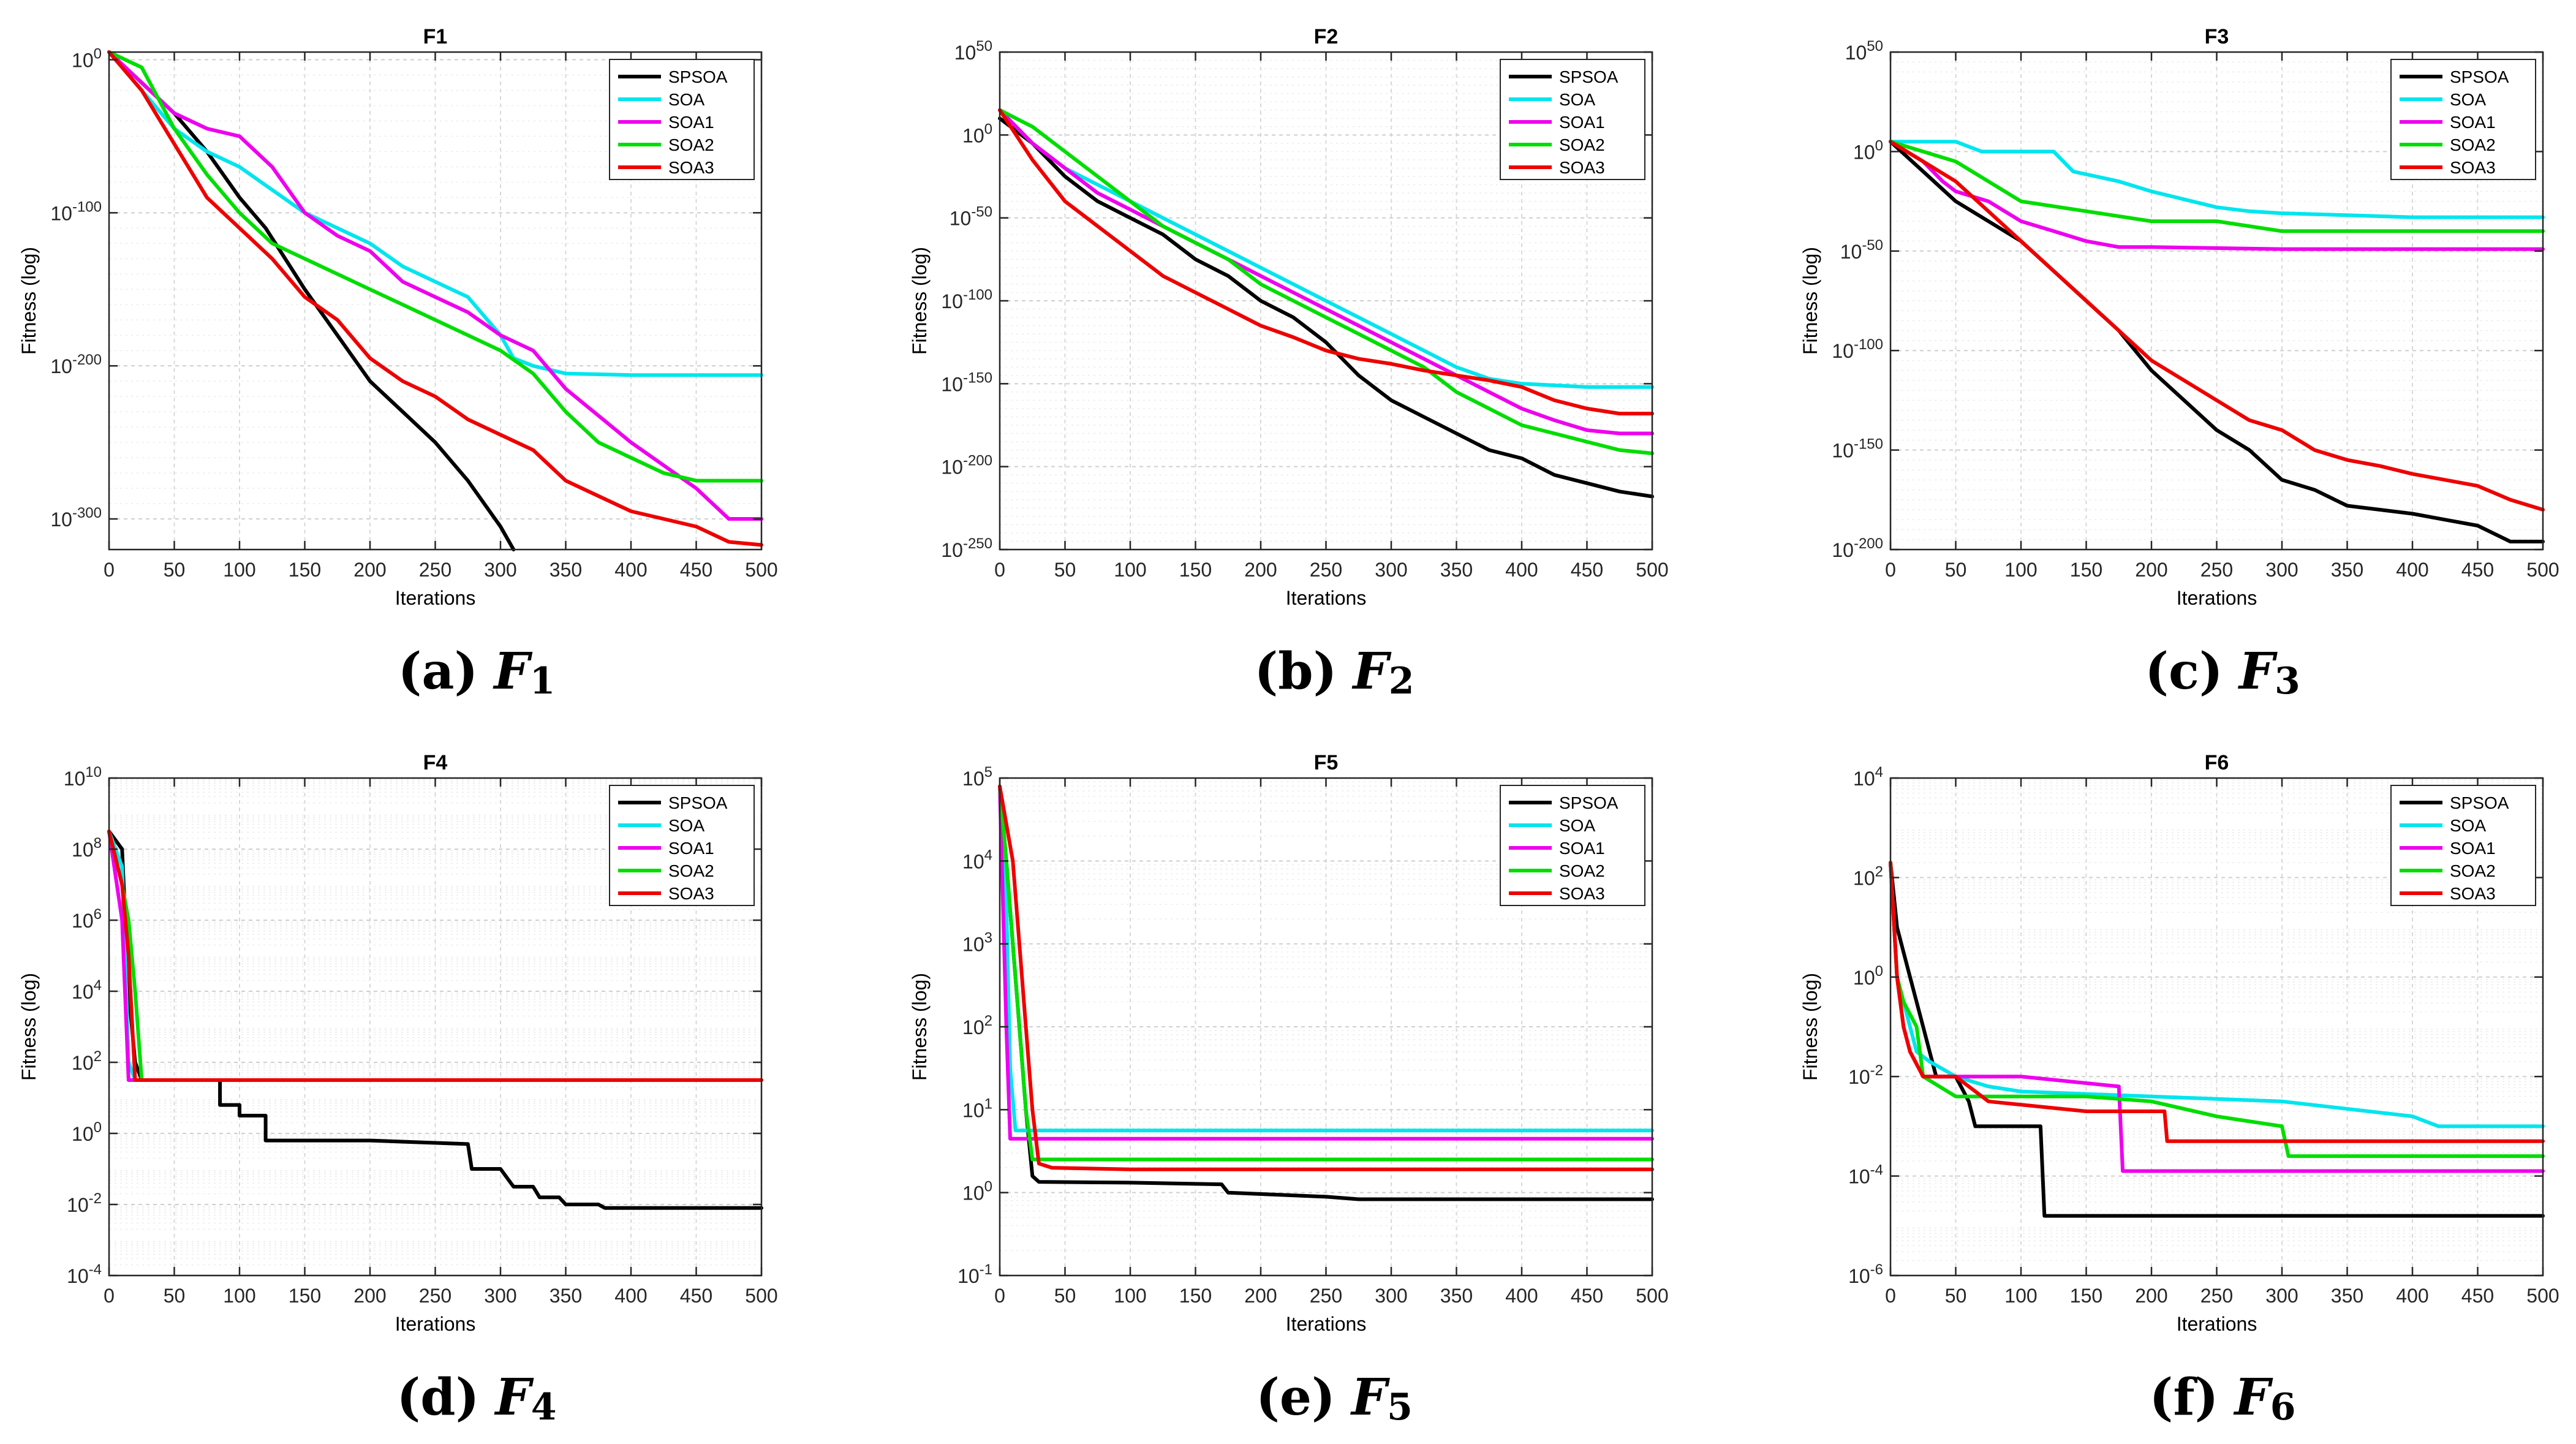 The width and height of the screenshot is (2576, 1444). I want to click on panel-6-title: F6, so click(2217, 762).